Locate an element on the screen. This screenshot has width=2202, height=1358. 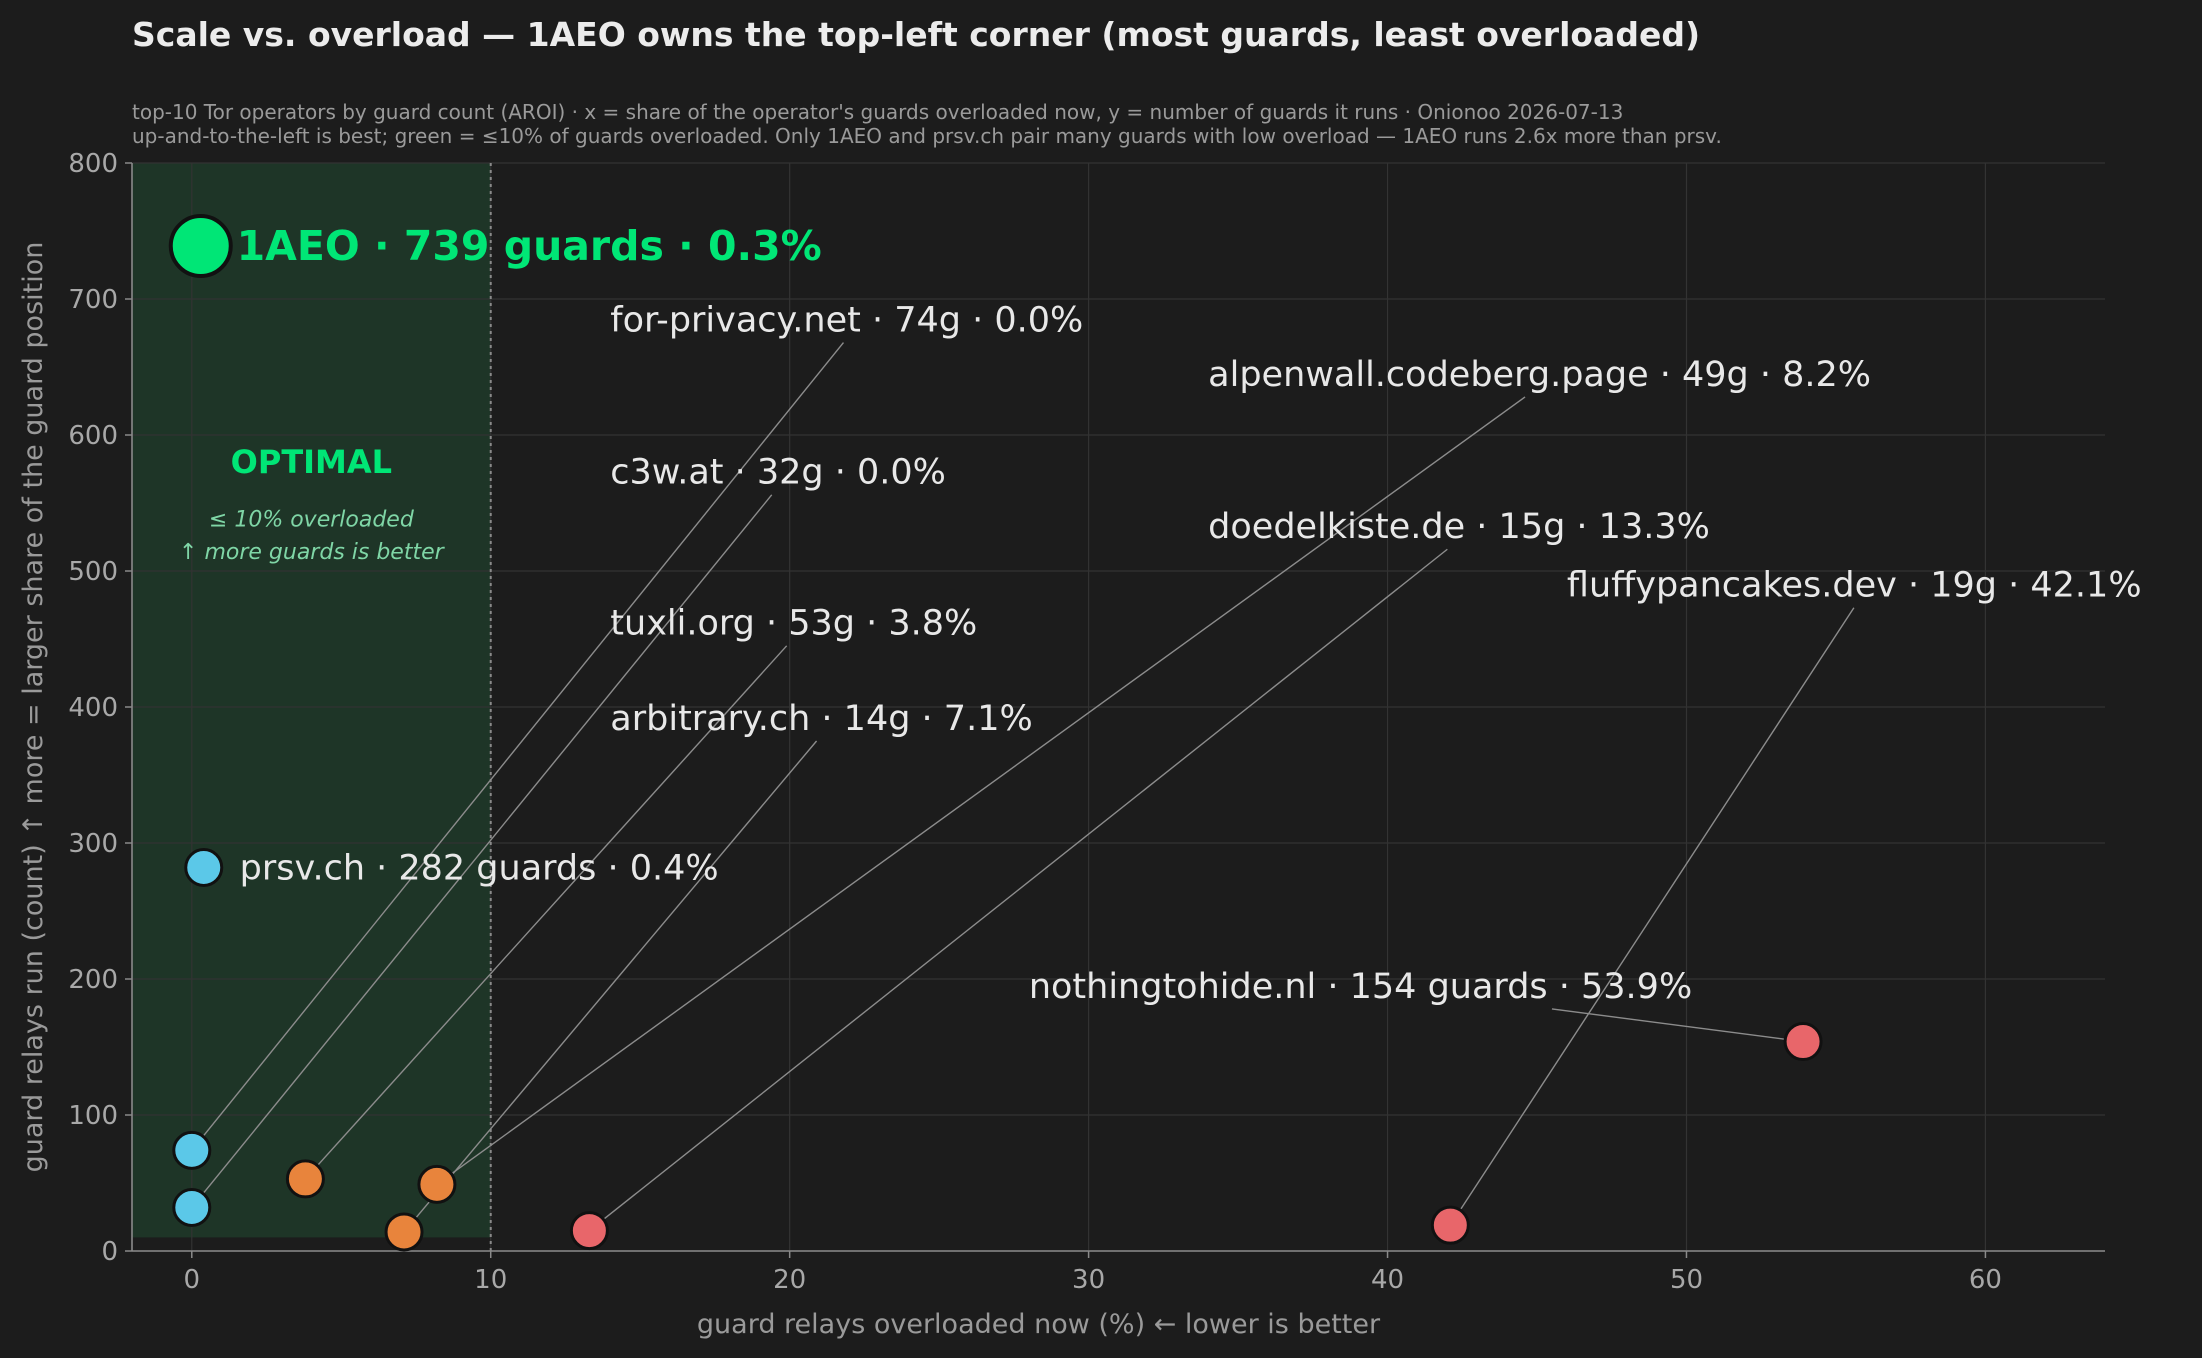
point-label-1AEO: 1AEO · 739 guards · 0.3% is located at coordinates (529, 246).